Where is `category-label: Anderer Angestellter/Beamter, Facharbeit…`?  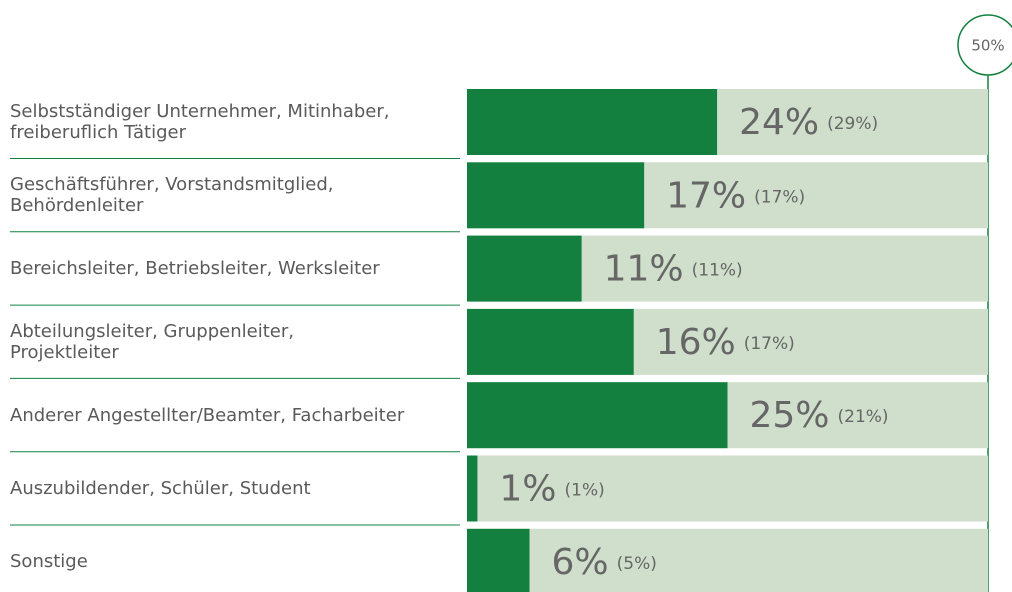
category-label: Anderer Angestellter/Beamter, Facharbeit… is located at coordinates (207, 415).